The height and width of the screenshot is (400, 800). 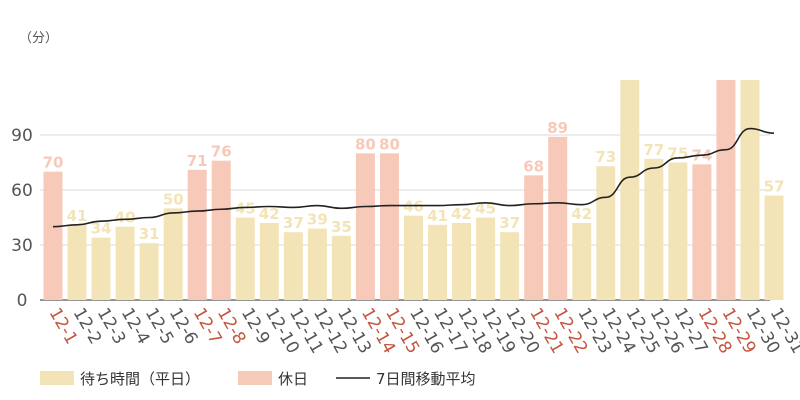 What do you see at coordinates (293, 379) in the screenshot?
I see `legend-label-holiday: 休日` at bounding box center [293, 379].